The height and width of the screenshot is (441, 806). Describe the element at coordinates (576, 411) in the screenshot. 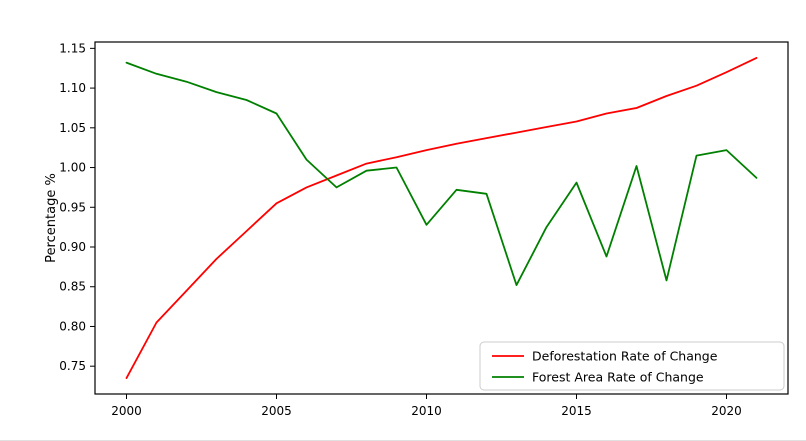

I see `x-tick-label: 2015` at that location.